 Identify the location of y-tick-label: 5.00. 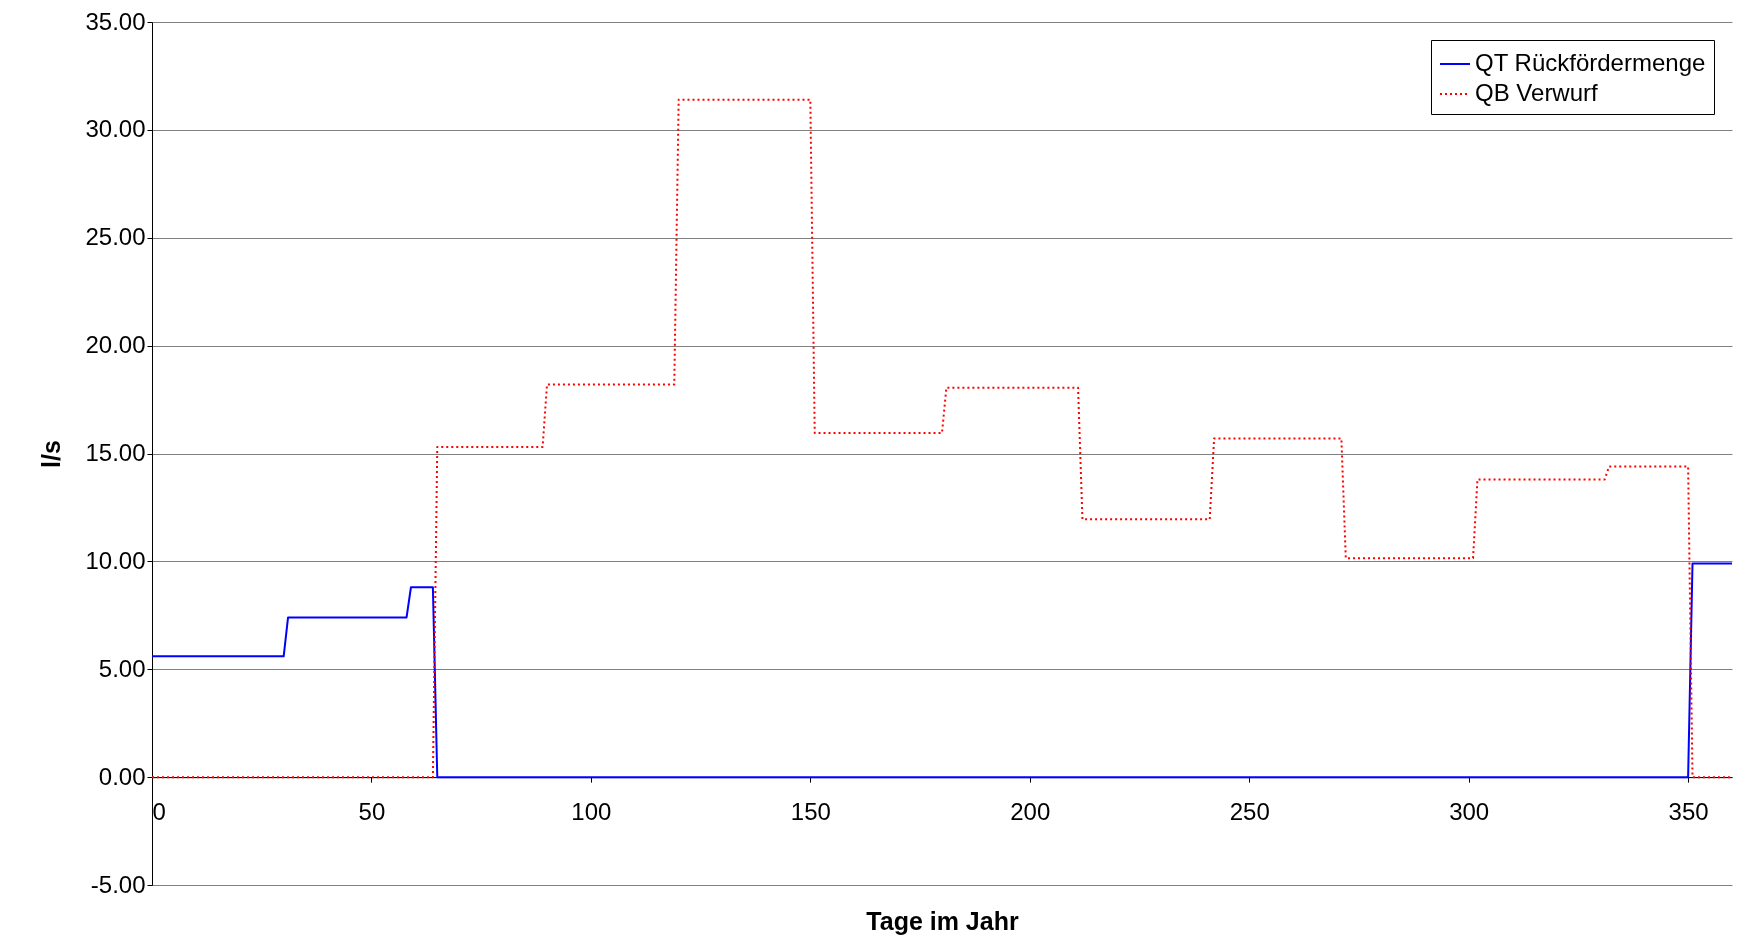
(122, 668).